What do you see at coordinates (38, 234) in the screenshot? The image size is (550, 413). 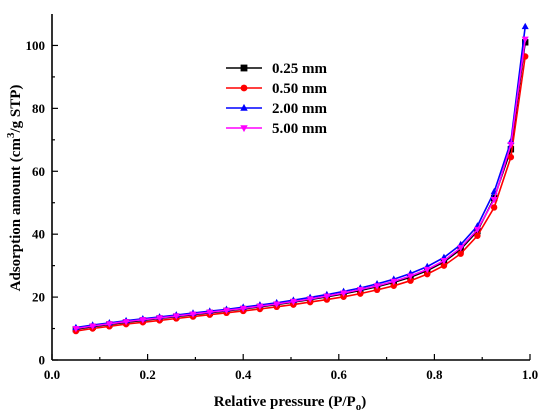 I see `y-tick-label-2: 40` at bounding box center [38, 234].